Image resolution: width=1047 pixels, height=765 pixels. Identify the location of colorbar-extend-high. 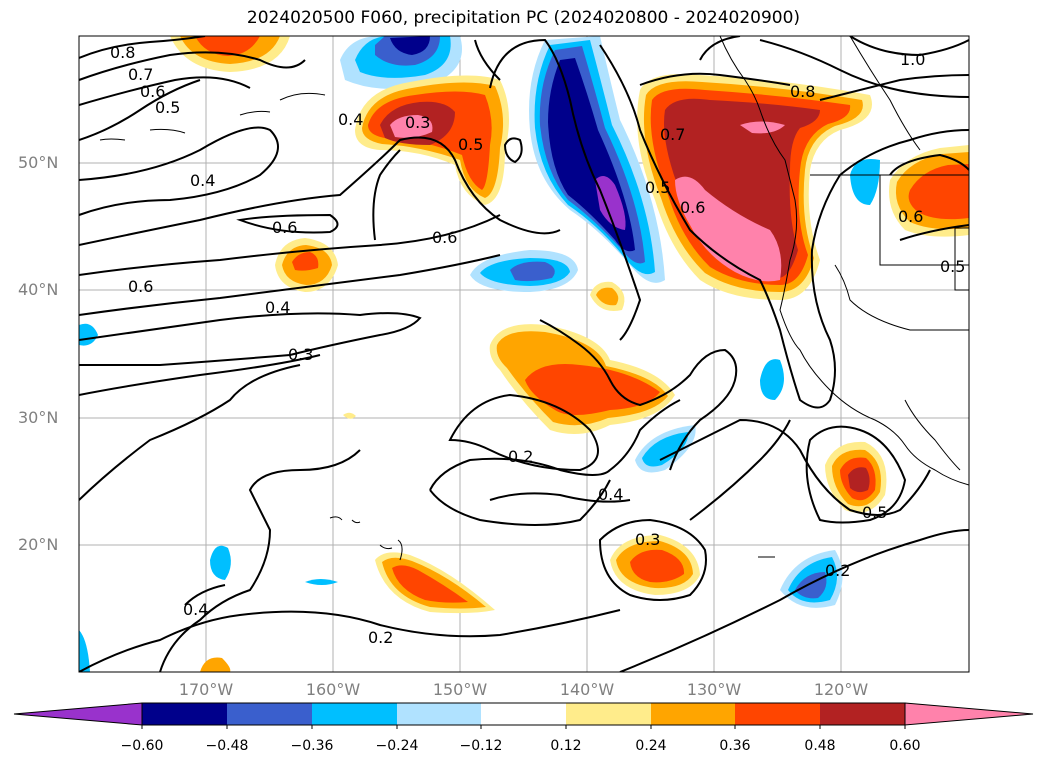
(969, 714).